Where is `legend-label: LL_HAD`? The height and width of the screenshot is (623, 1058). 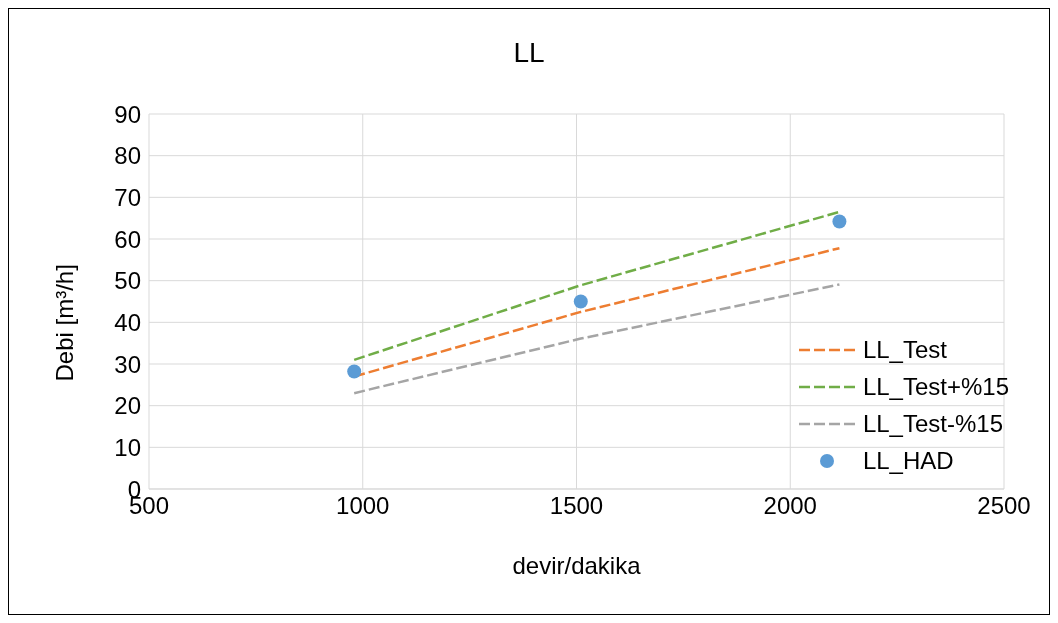 legend-label: LL_HAD is located at coordinates (908, 460).